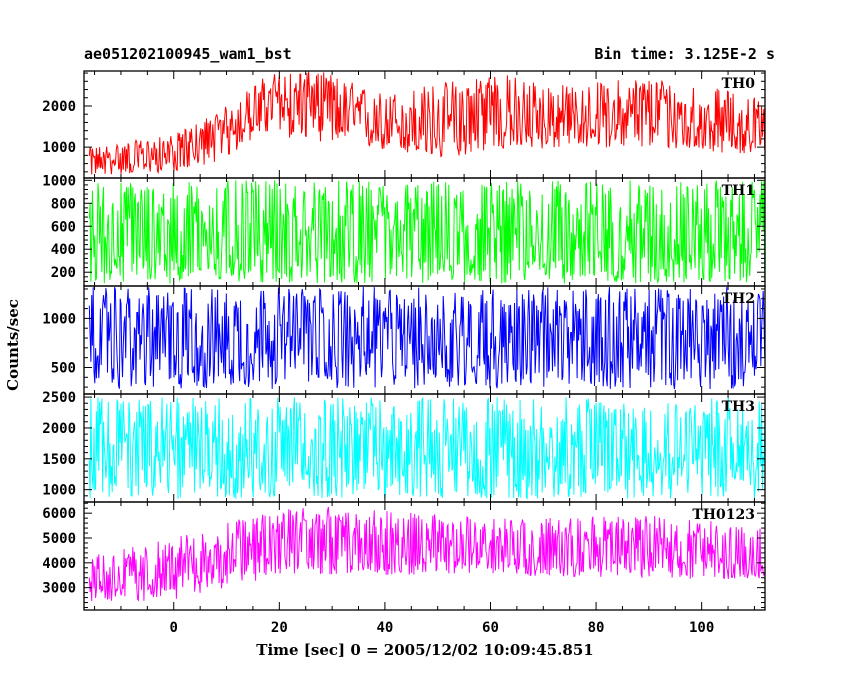 This screenshot has height=680, width=850. I want to click on series-th2-line, so click(427, 338).